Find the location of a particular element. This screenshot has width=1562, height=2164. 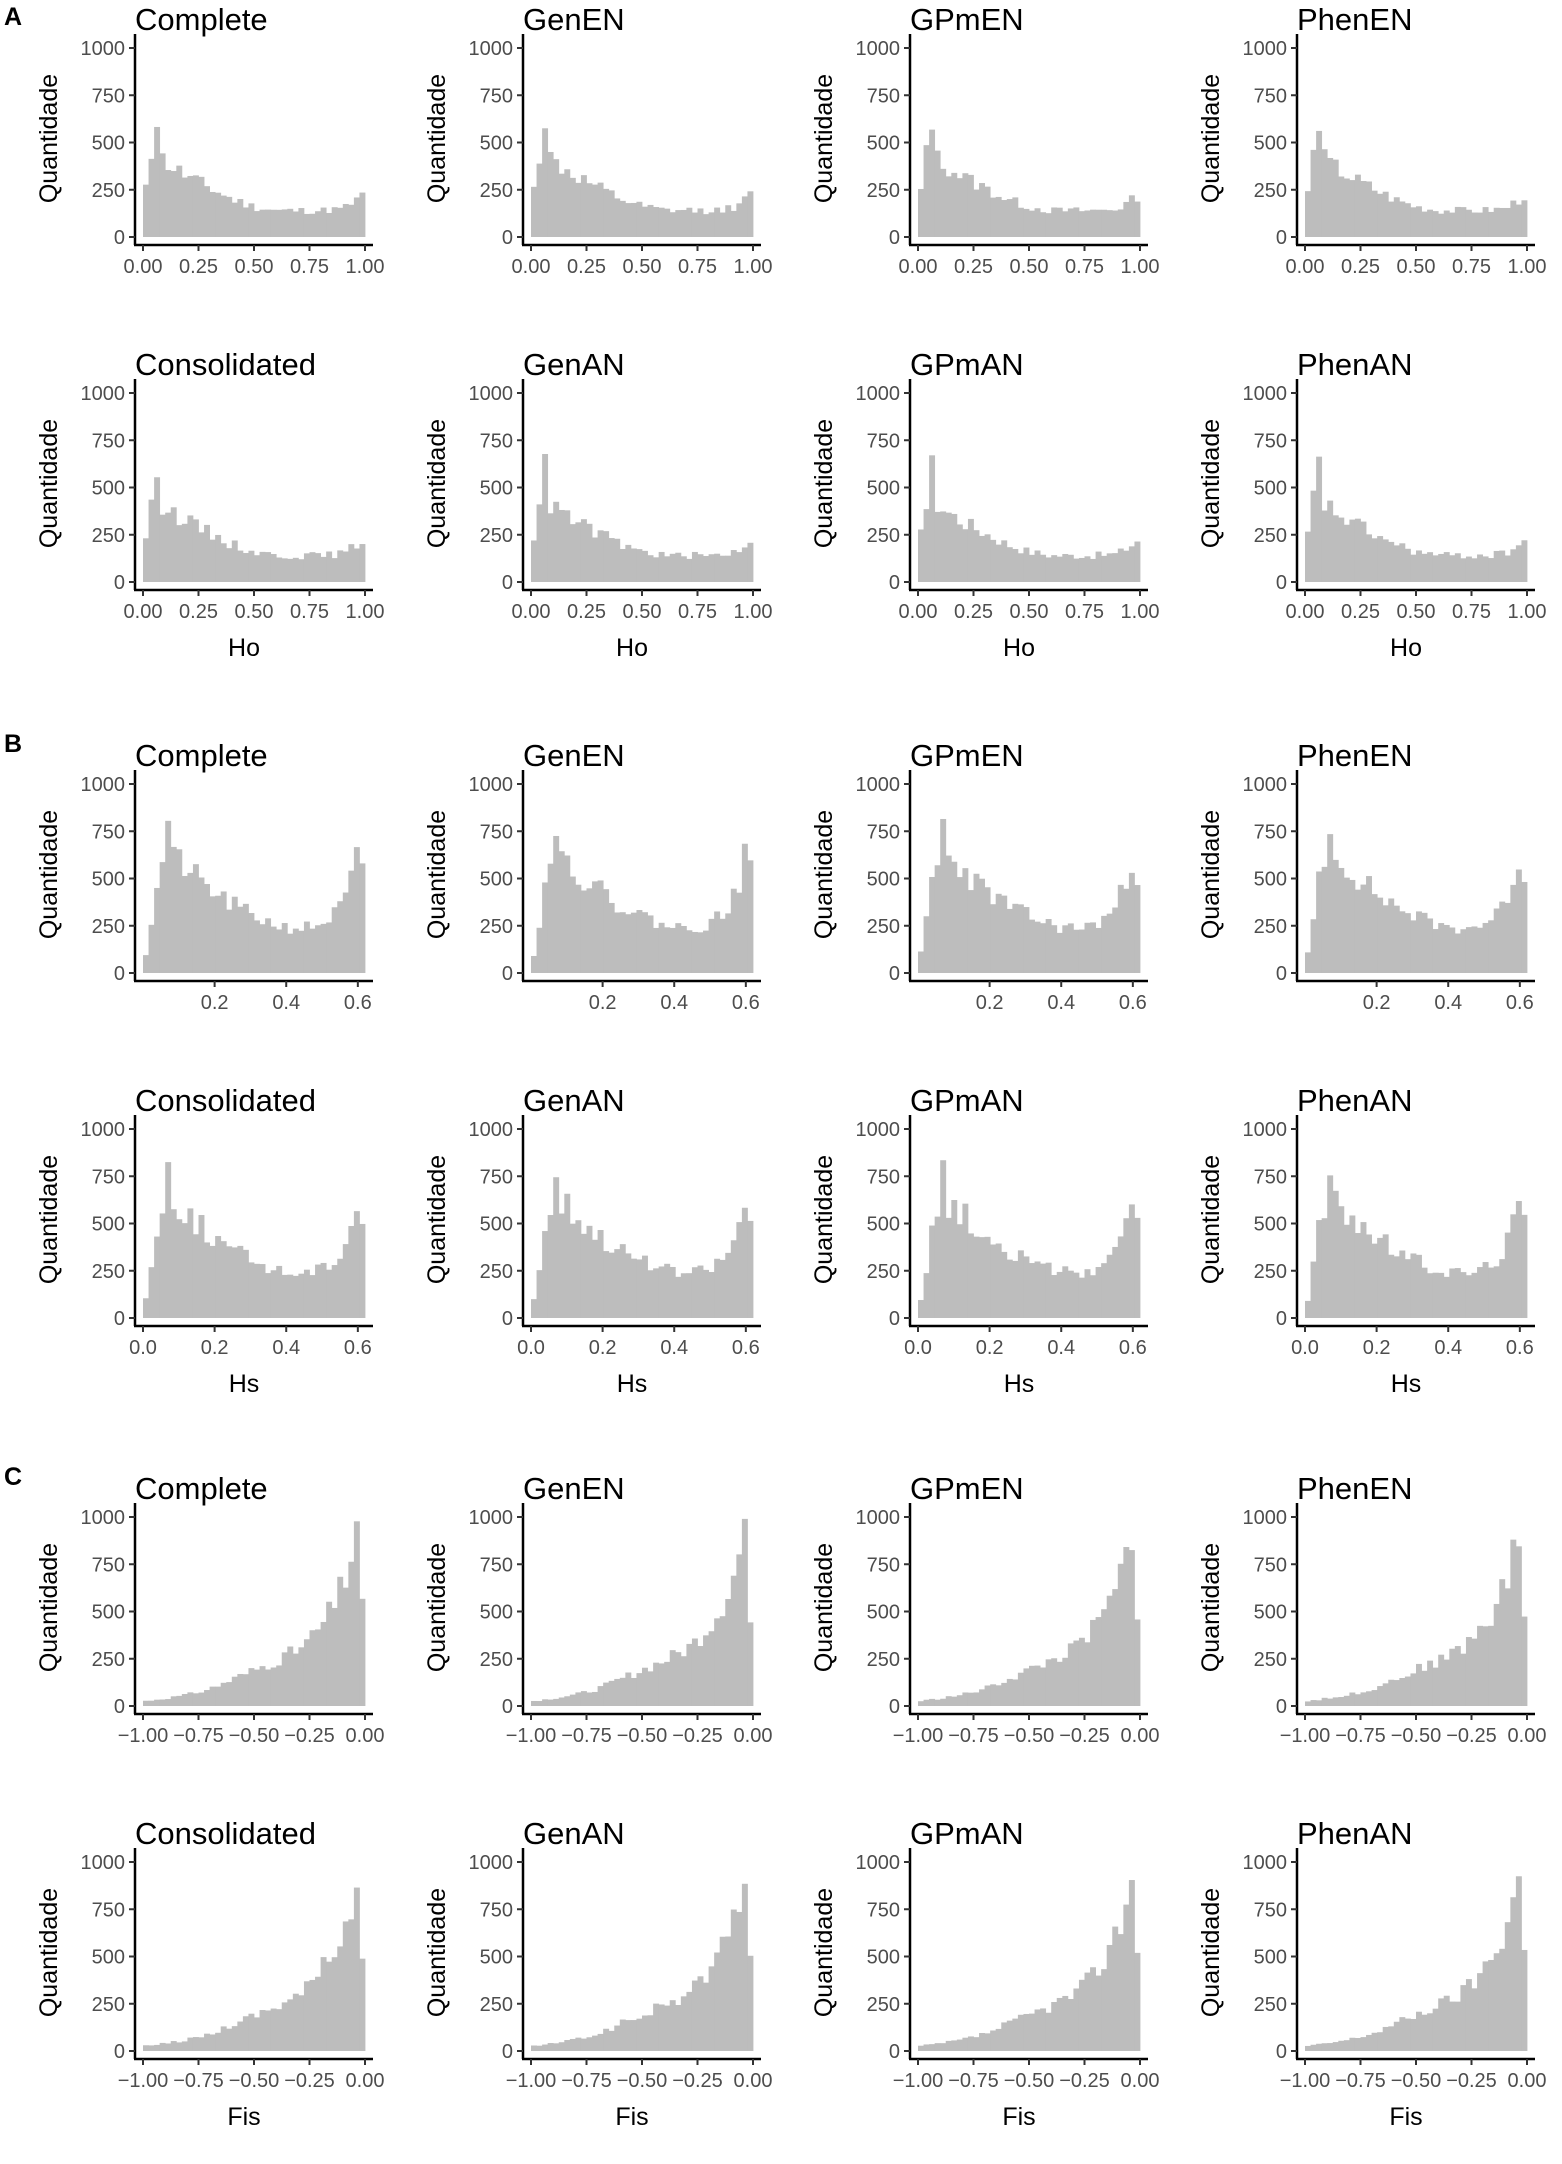

x-tick-label: 0.0 is located at coordinates (531, 1348).